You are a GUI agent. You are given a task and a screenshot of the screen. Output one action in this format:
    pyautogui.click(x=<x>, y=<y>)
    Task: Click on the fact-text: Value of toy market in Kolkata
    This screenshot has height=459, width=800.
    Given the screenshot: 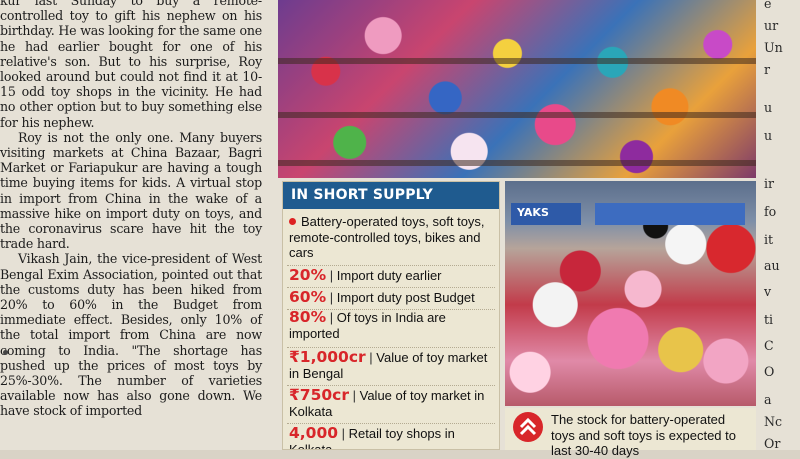 What is the action you would take?
    pyautogui.click(x=387, y=403)
    